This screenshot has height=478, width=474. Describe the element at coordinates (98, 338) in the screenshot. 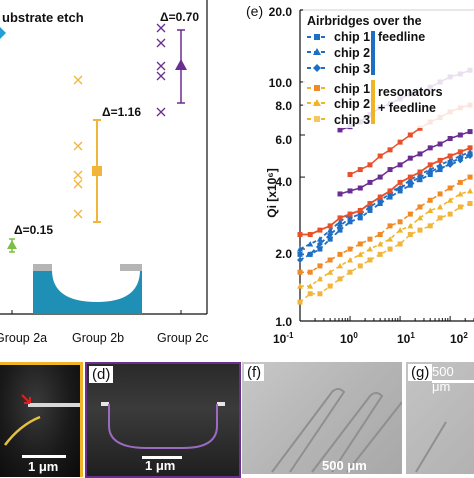

I see `group-label-2b: Group 2b` at that location.